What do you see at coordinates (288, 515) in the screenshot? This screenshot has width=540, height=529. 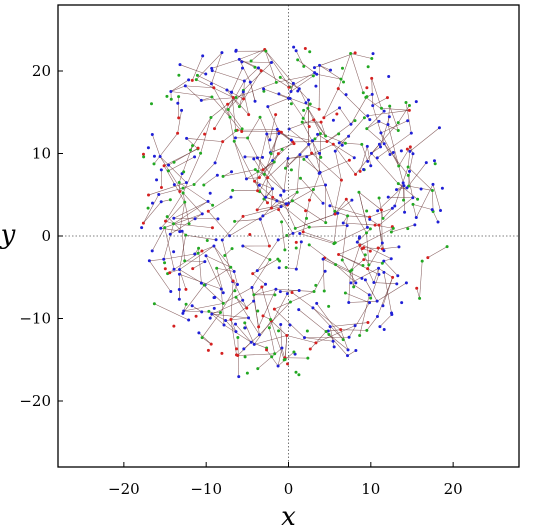 I see `x-axis-label: x` at bounding box center [288, 515].